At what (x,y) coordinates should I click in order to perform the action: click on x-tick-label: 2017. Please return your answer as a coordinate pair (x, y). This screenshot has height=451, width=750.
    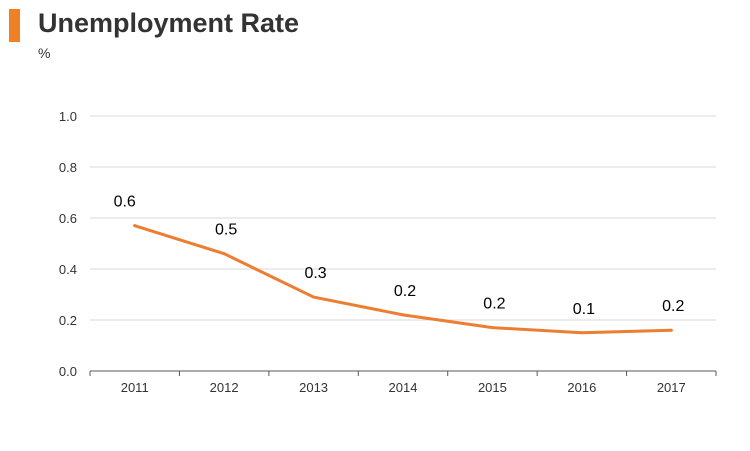
    Looking at the image, I should click on (671, 387).